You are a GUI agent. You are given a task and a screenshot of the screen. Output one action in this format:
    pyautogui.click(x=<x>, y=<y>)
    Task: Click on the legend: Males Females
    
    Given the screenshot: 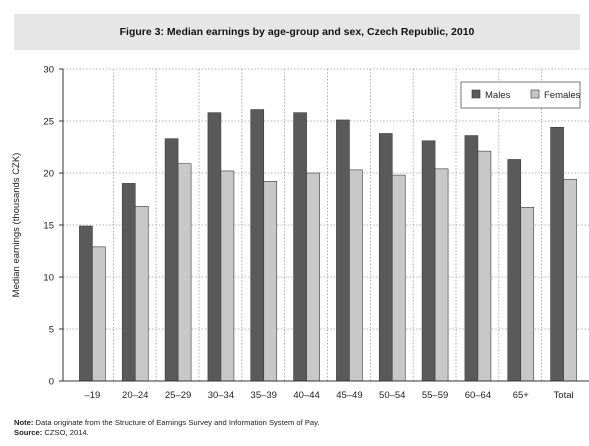 What is the action you would take?
    pyautogui.click(x=520, y=95)
    